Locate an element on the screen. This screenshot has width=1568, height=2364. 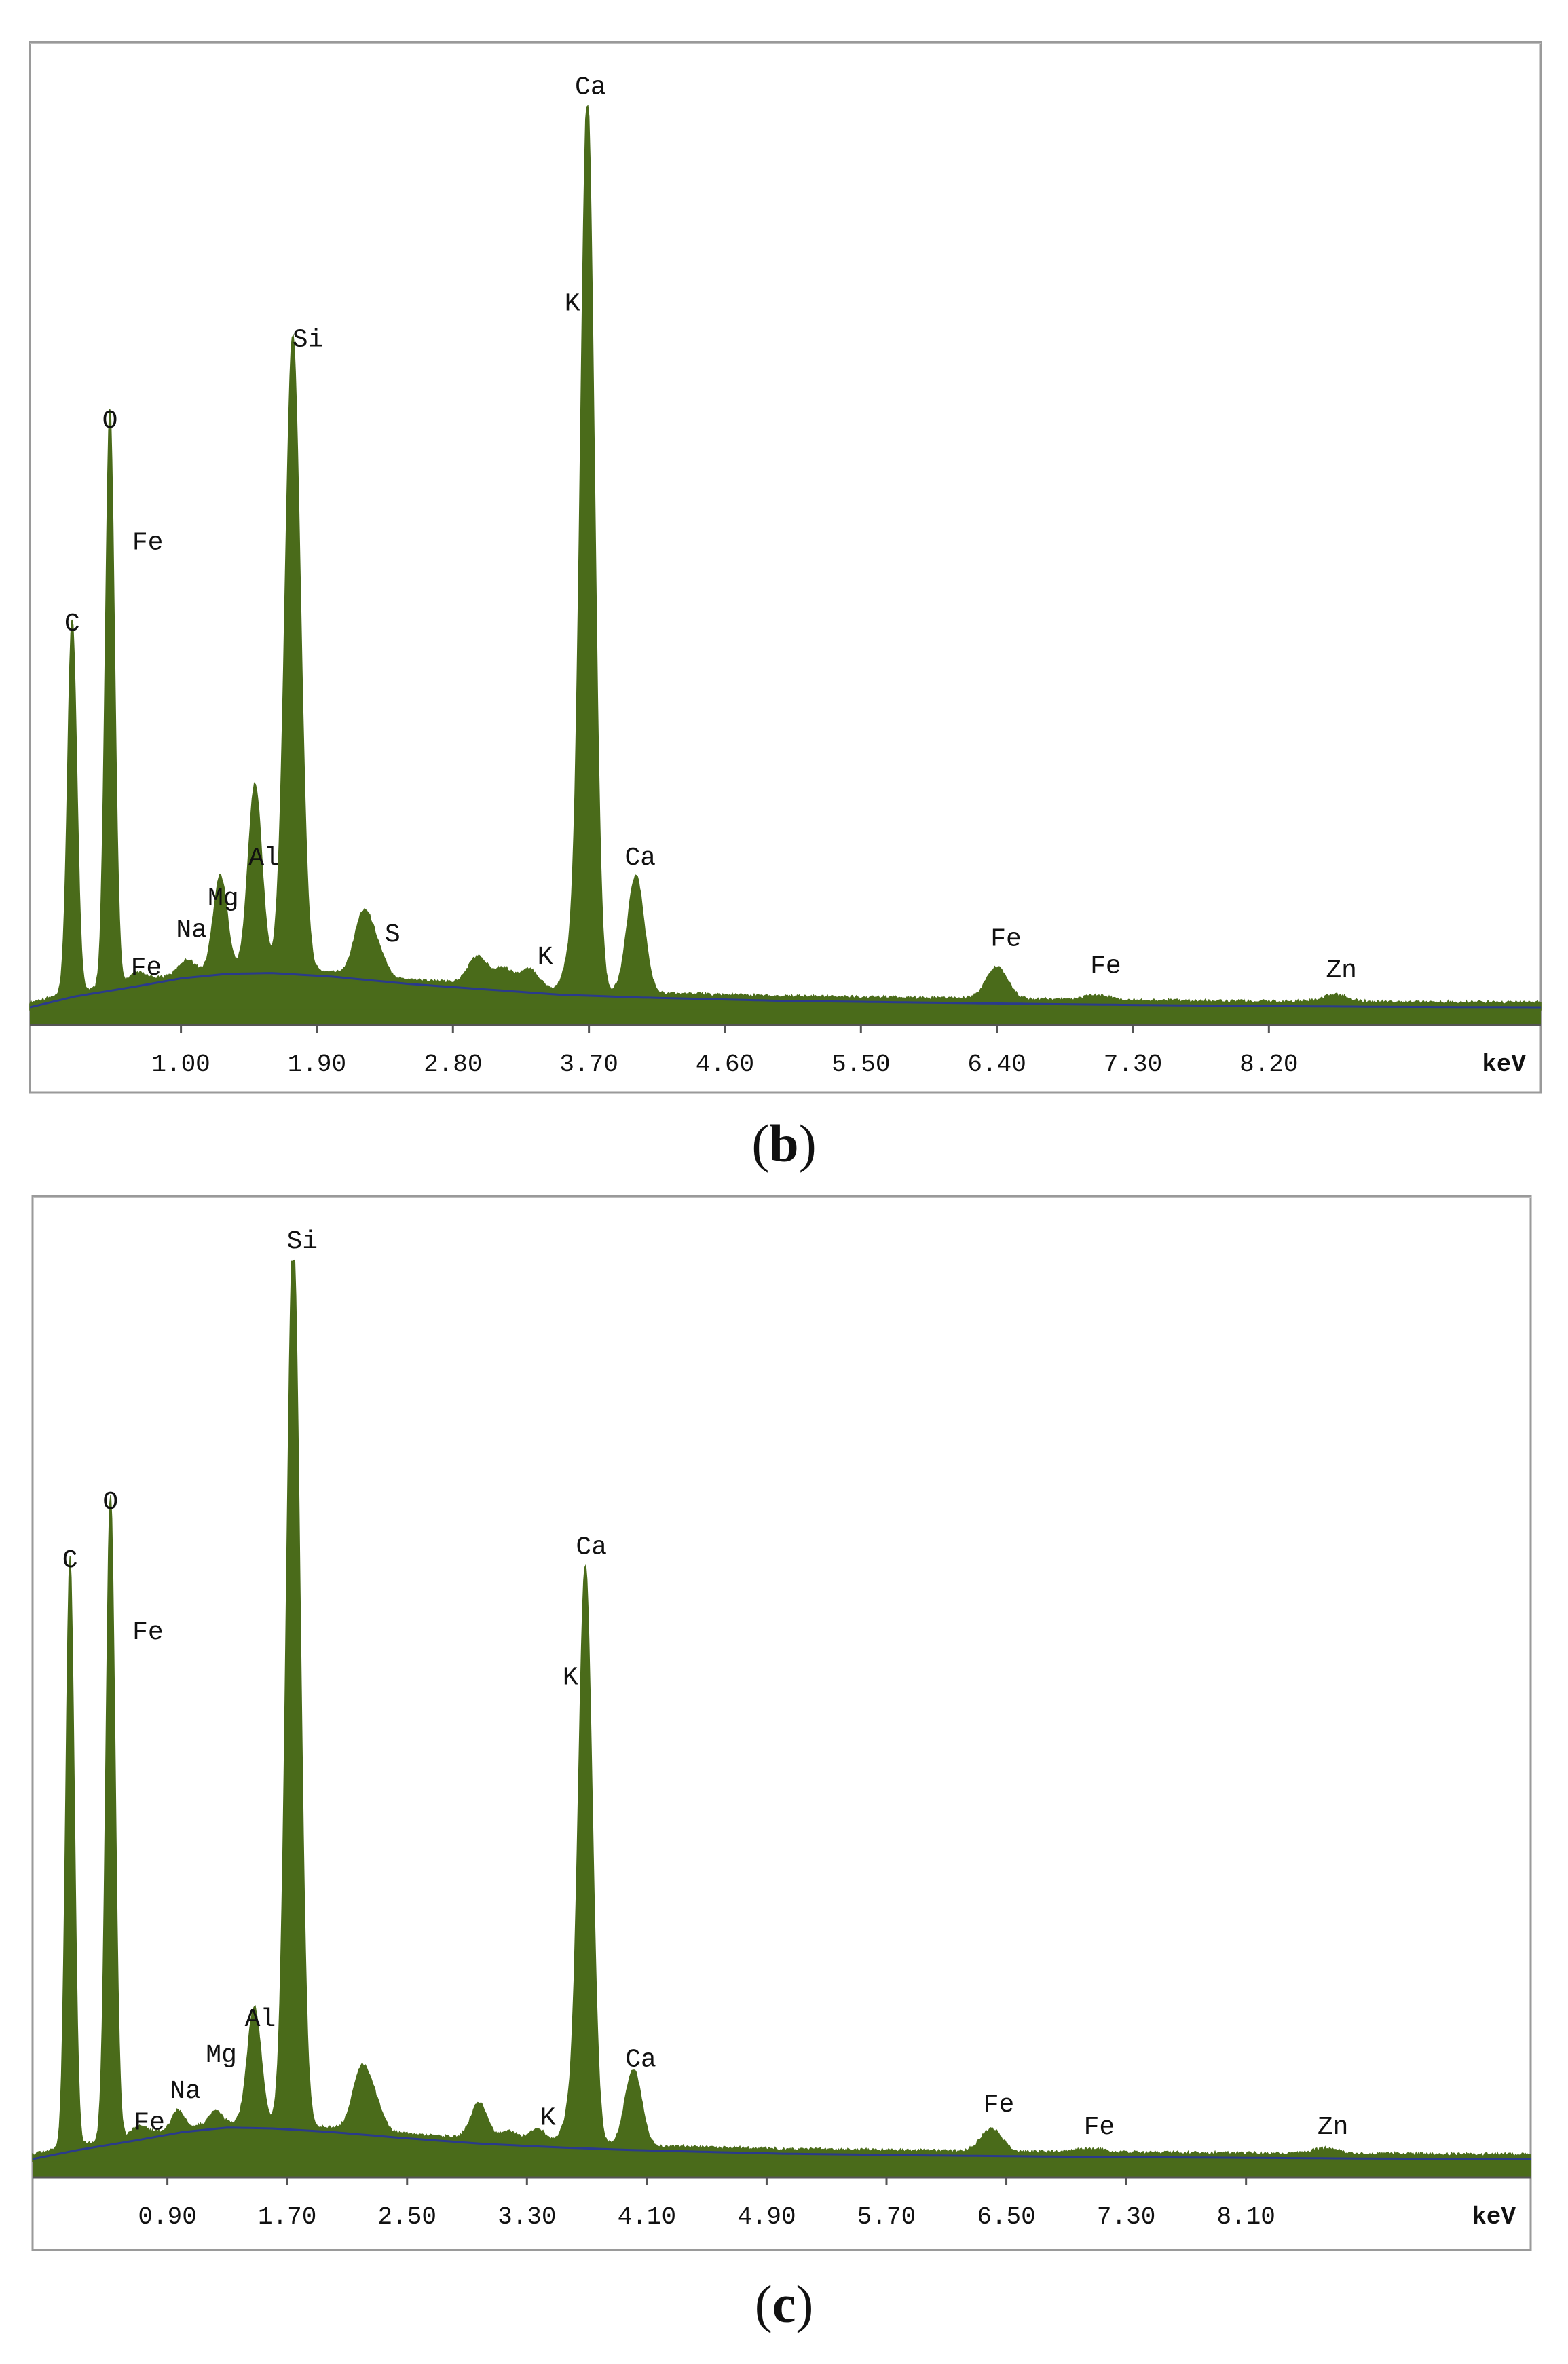
element-label-s: S is located at coordinates (393, 935).